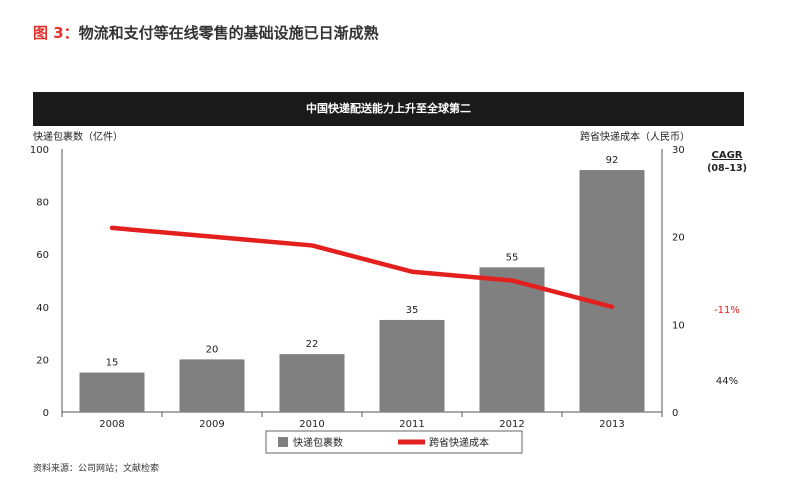 The image size is (799, 496). Describe the element at coordinates (727, 155) in the screenshot. I see `cagr-header: CAGR` at that location.